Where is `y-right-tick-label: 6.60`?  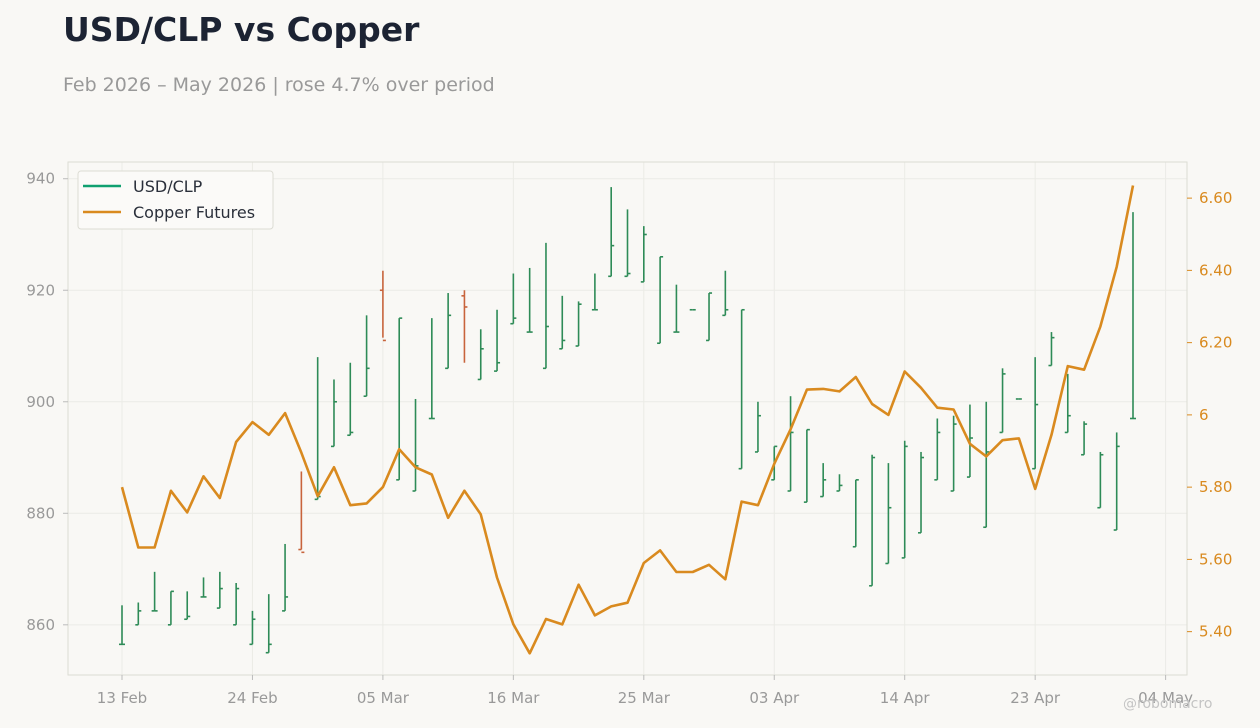 y-right-tick-label: 6.60 is located at coordinates (1215, 198).